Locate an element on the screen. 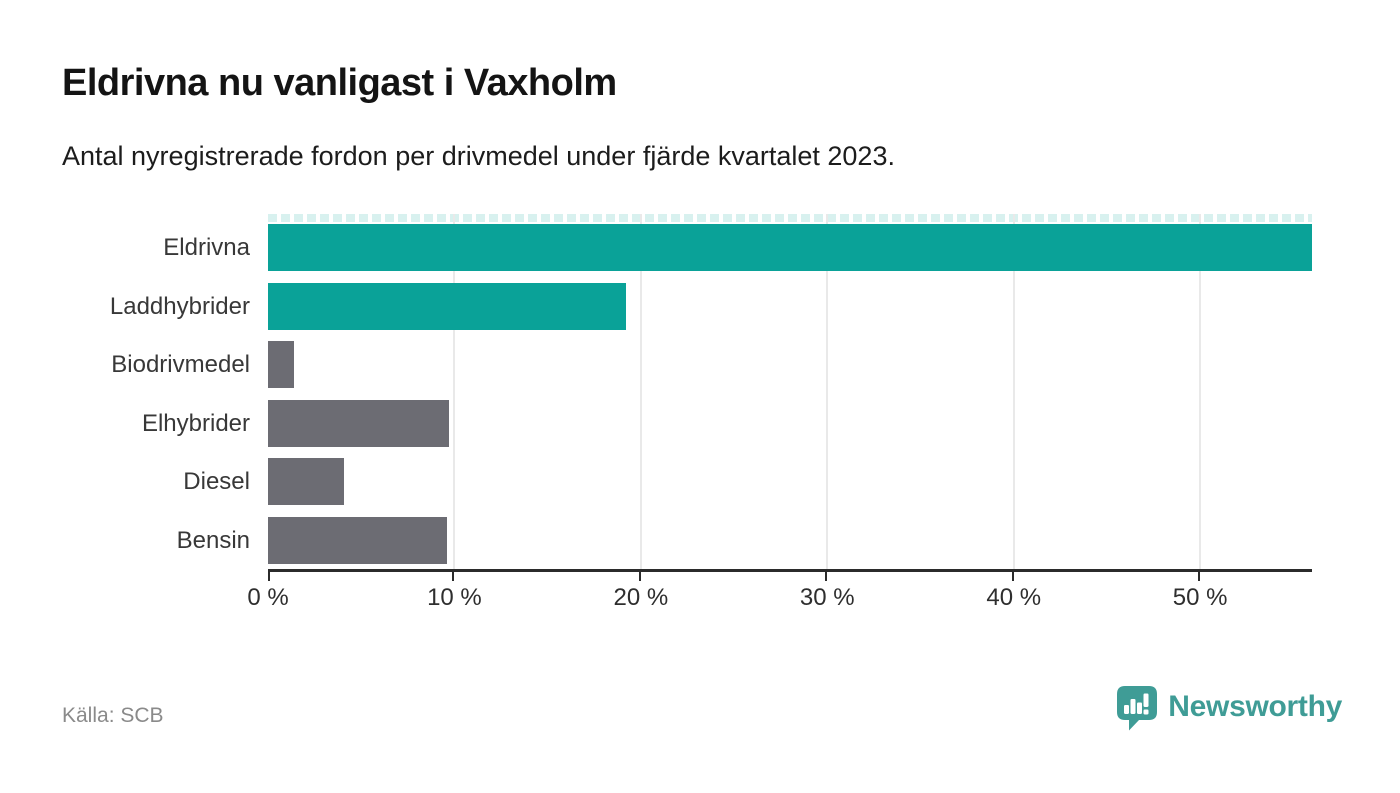  bar-eldrivna is located at coordinates (790, 247).